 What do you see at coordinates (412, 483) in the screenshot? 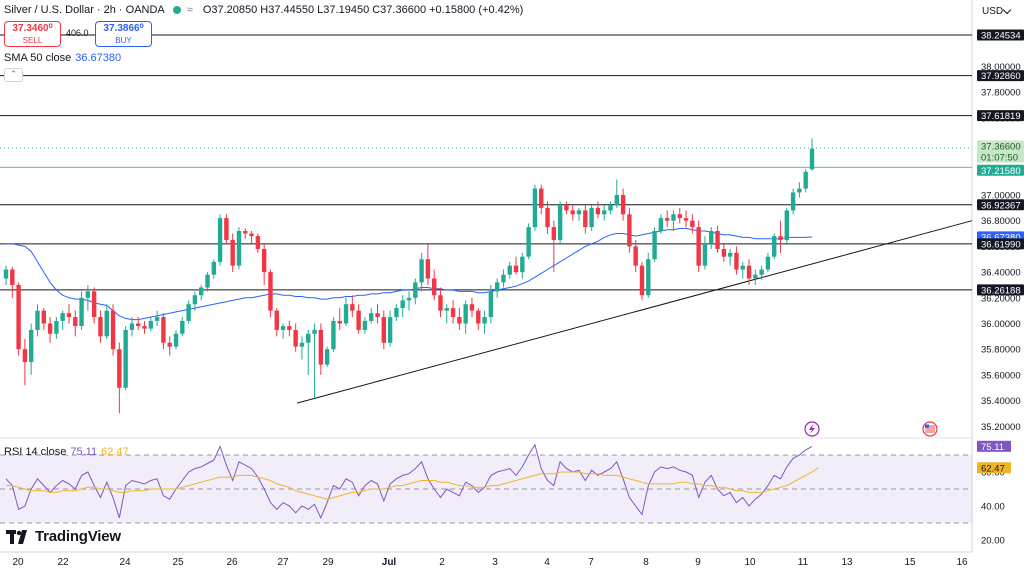
I see `rsi-ma-line` at bounding box center [412, 483].